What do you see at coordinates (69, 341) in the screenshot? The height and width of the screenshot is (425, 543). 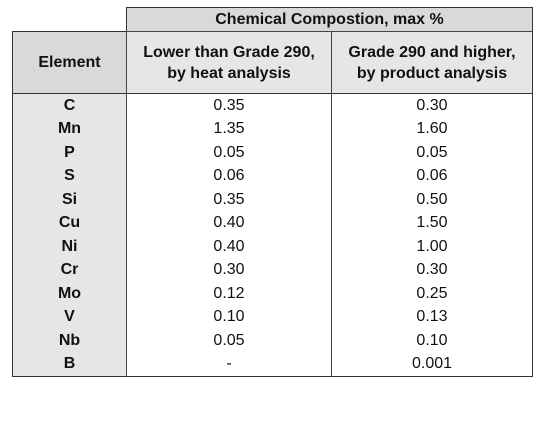 I see `element-cell: Nb` at bounding box center [69, 341].